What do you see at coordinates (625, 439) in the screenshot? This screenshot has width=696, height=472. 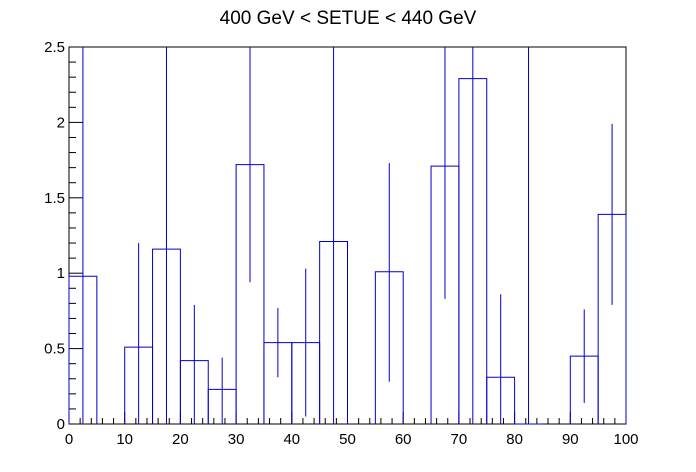 I see `x-tick-label: 100` at bounding box center [625, 439].